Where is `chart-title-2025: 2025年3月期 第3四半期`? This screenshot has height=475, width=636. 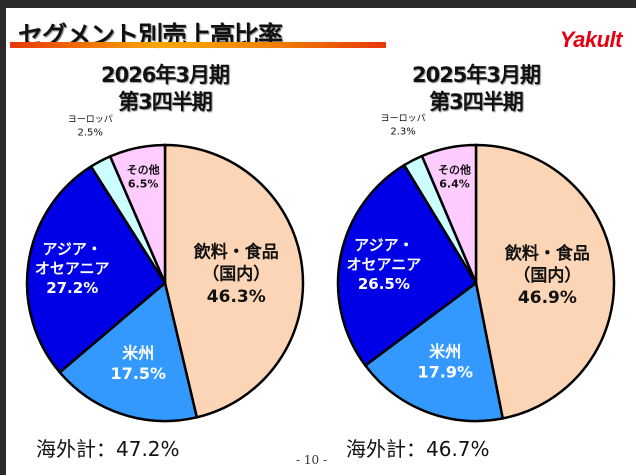 chart-title-2025: 2025年3月期 第3四半期 is located at coordinates (476, 89).